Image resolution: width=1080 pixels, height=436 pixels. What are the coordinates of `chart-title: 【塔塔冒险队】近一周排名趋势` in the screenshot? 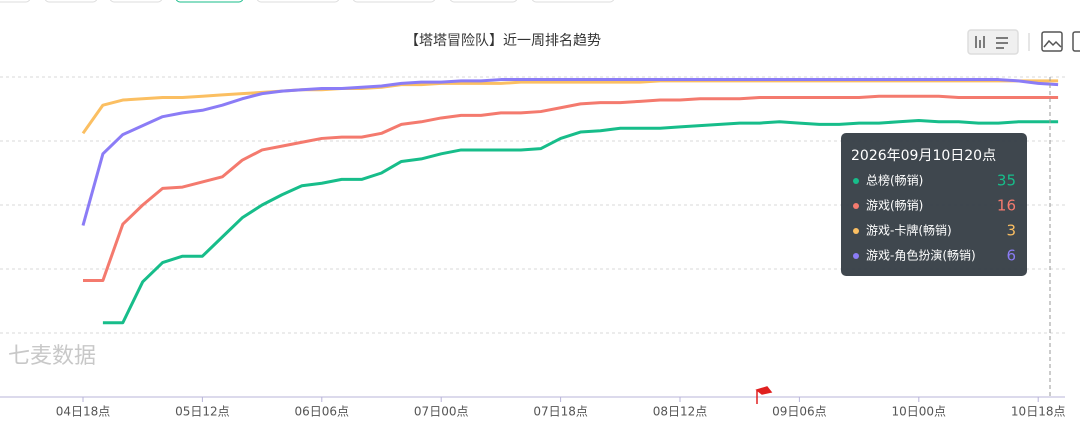 It's located at (503, 41).